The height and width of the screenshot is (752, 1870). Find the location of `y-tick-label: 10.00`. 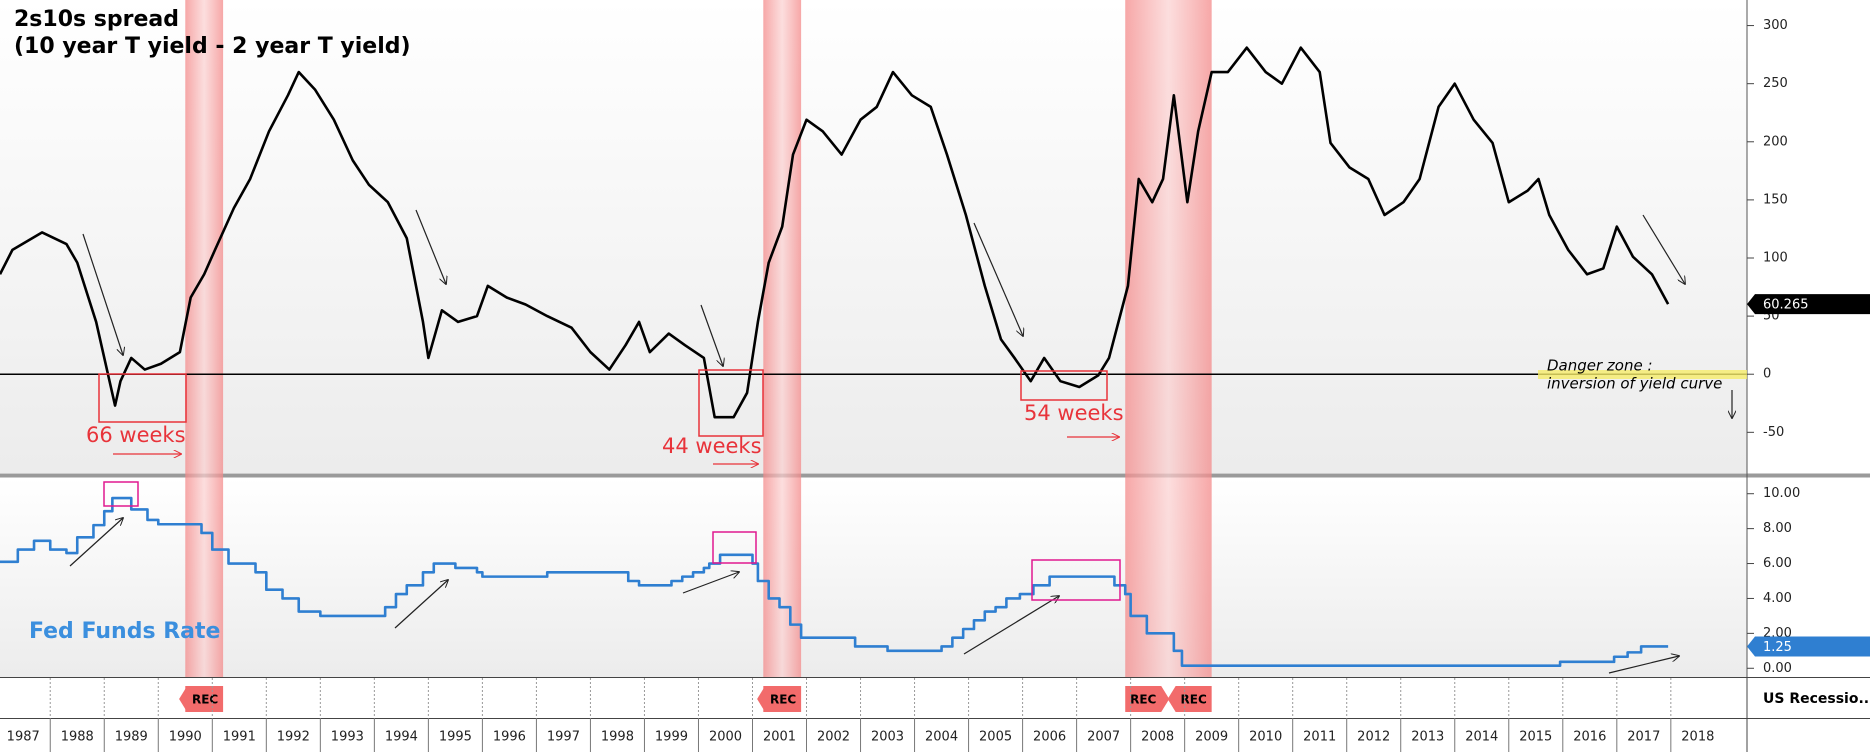

y-tick-label: 10.00 is located at coordinates (1781, 493).